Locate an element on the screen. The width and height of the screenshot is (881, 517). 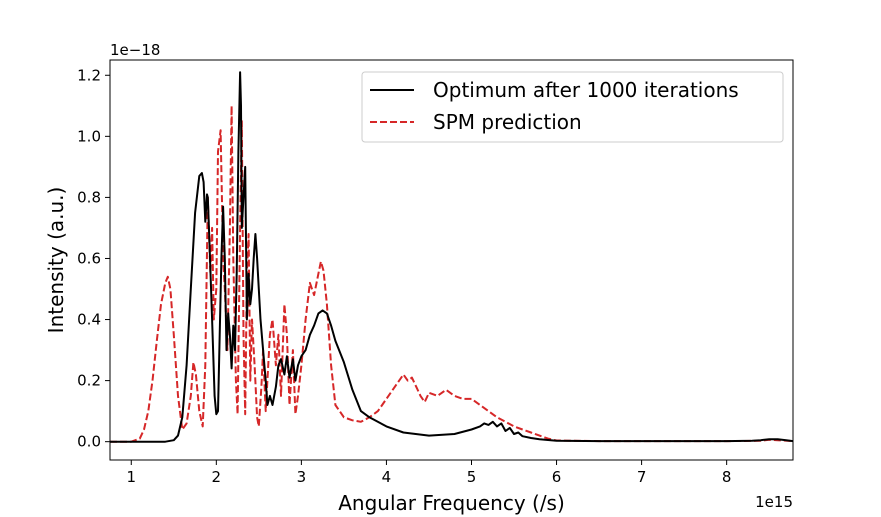
x-tick-label: 5 is located at coordinates (472, 477).